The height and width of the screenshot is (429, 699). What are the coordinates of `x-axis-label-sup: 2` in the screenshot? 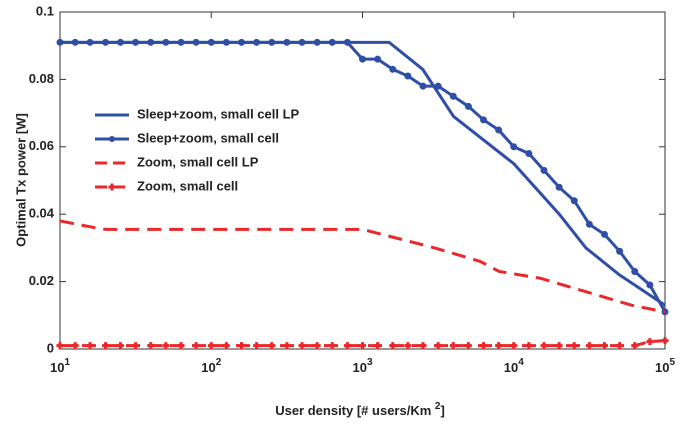 It's located at (438, 406).